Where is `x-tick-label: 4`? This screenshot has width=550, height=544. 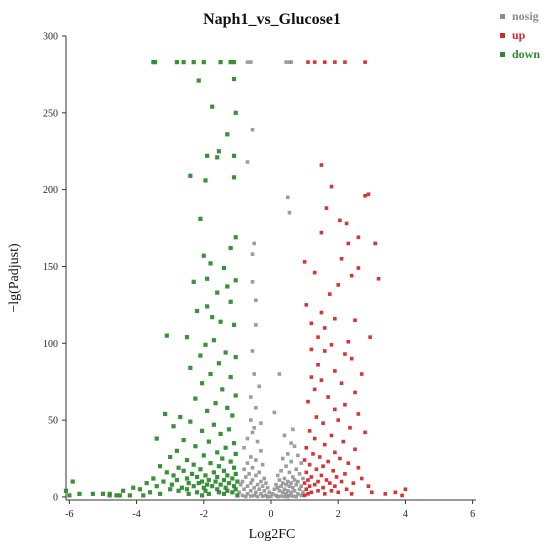 x-tick-label: 4 is located at coordinates (405, 514).